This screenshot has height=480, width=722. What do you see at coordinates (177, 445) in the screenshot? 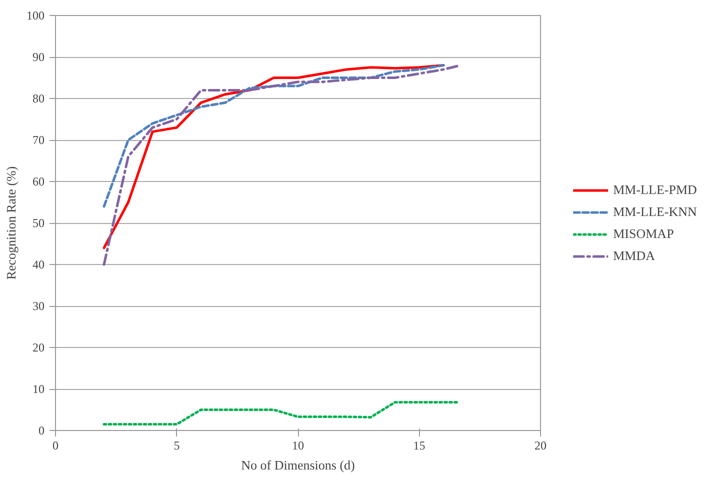
I see `x-tick-label: 5` at bounding box center [177, 445].